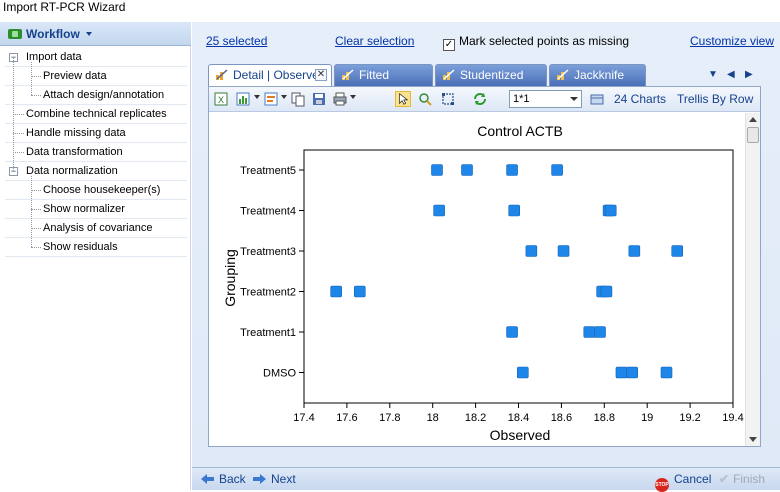 This screenshot has width=780, height=492. What do you see at coordinates (390, 8) in the screenshot?
I see `window-title: Import RT-PCR Wizard` at bounding box center [390, 8].